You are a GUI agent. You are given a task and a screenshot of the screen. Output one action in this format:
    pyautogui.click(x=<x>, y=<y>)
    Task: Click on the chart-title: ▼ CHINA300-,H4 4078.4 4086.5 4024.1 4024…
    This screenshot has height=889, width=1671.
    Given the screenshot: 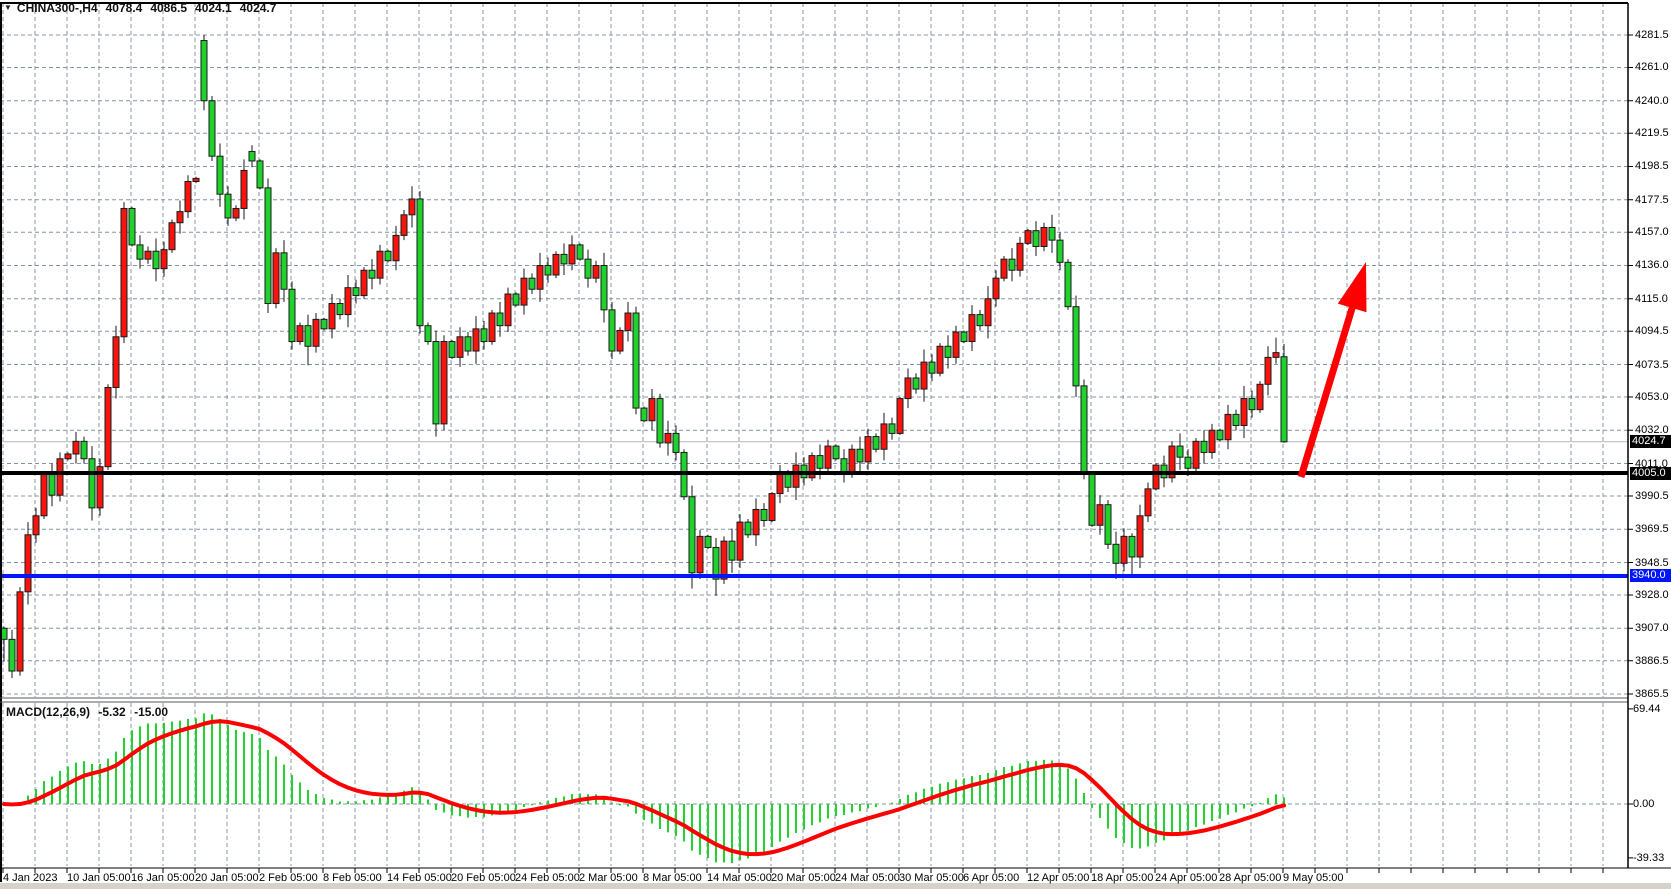 What is the action you would take?
    pyautogui.click(x=144, y=8)
    